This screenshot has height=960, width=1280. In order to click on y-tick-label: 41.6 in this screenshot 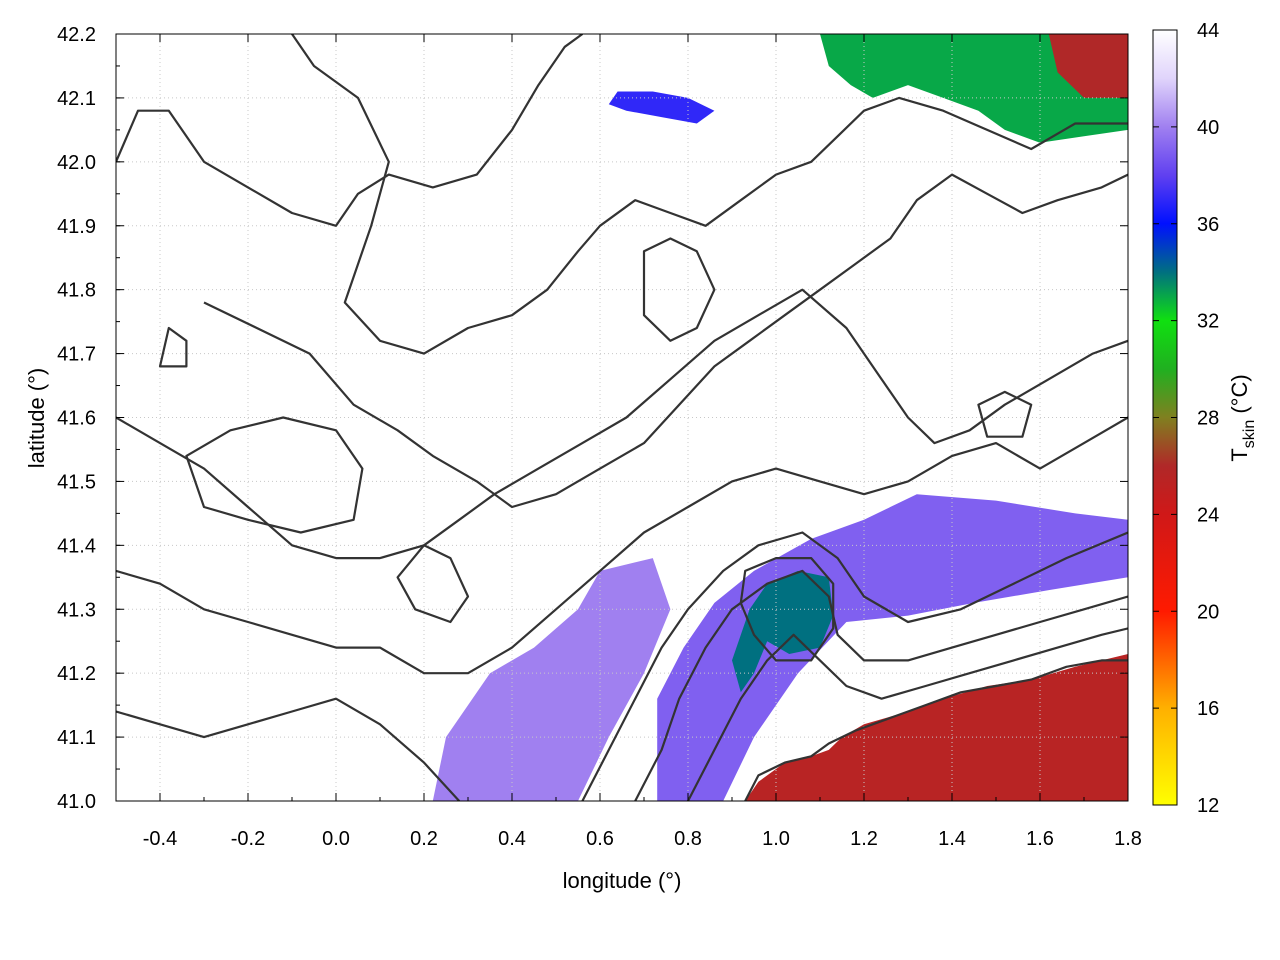, I will do `click(76, 419)`.